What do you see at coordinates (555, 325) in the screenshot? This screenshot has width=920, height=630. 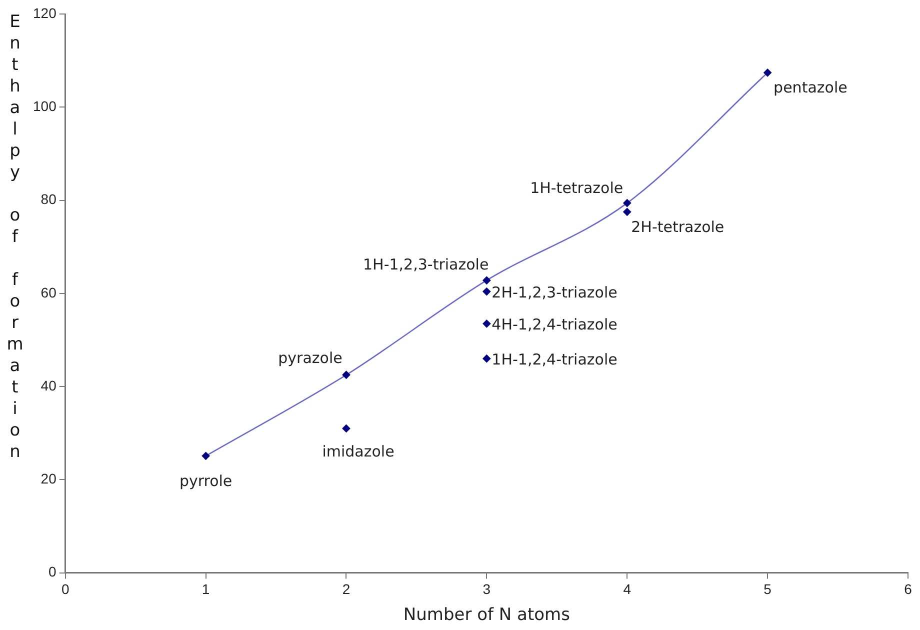 I see `annotation: 4H-1,2,4-triazole` at bounding box center [555, 325].